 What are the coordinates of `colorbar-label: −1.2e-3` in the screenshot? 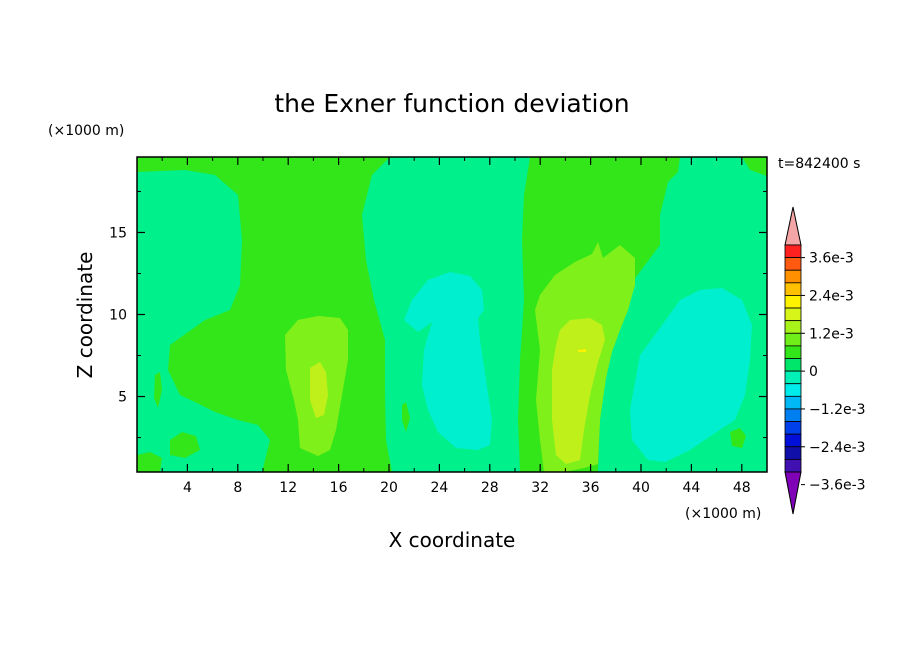 It's located at (837, 410).